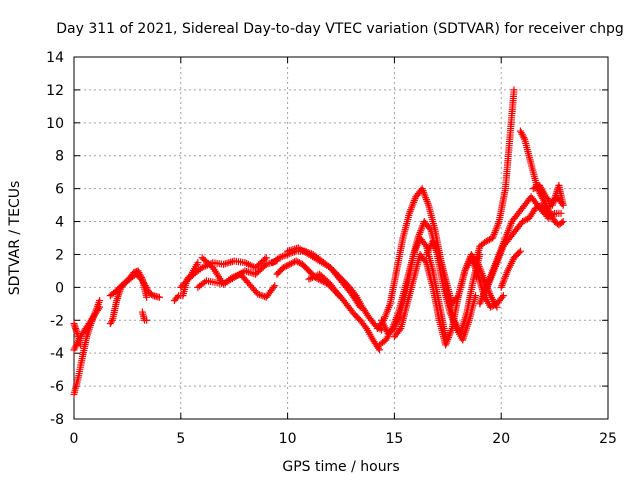 The image size is (640, 480). What do you see at coordinates (55, 91) in the screenshot?
I see `y-tick-label: 12` at bounding box center [55, 91].